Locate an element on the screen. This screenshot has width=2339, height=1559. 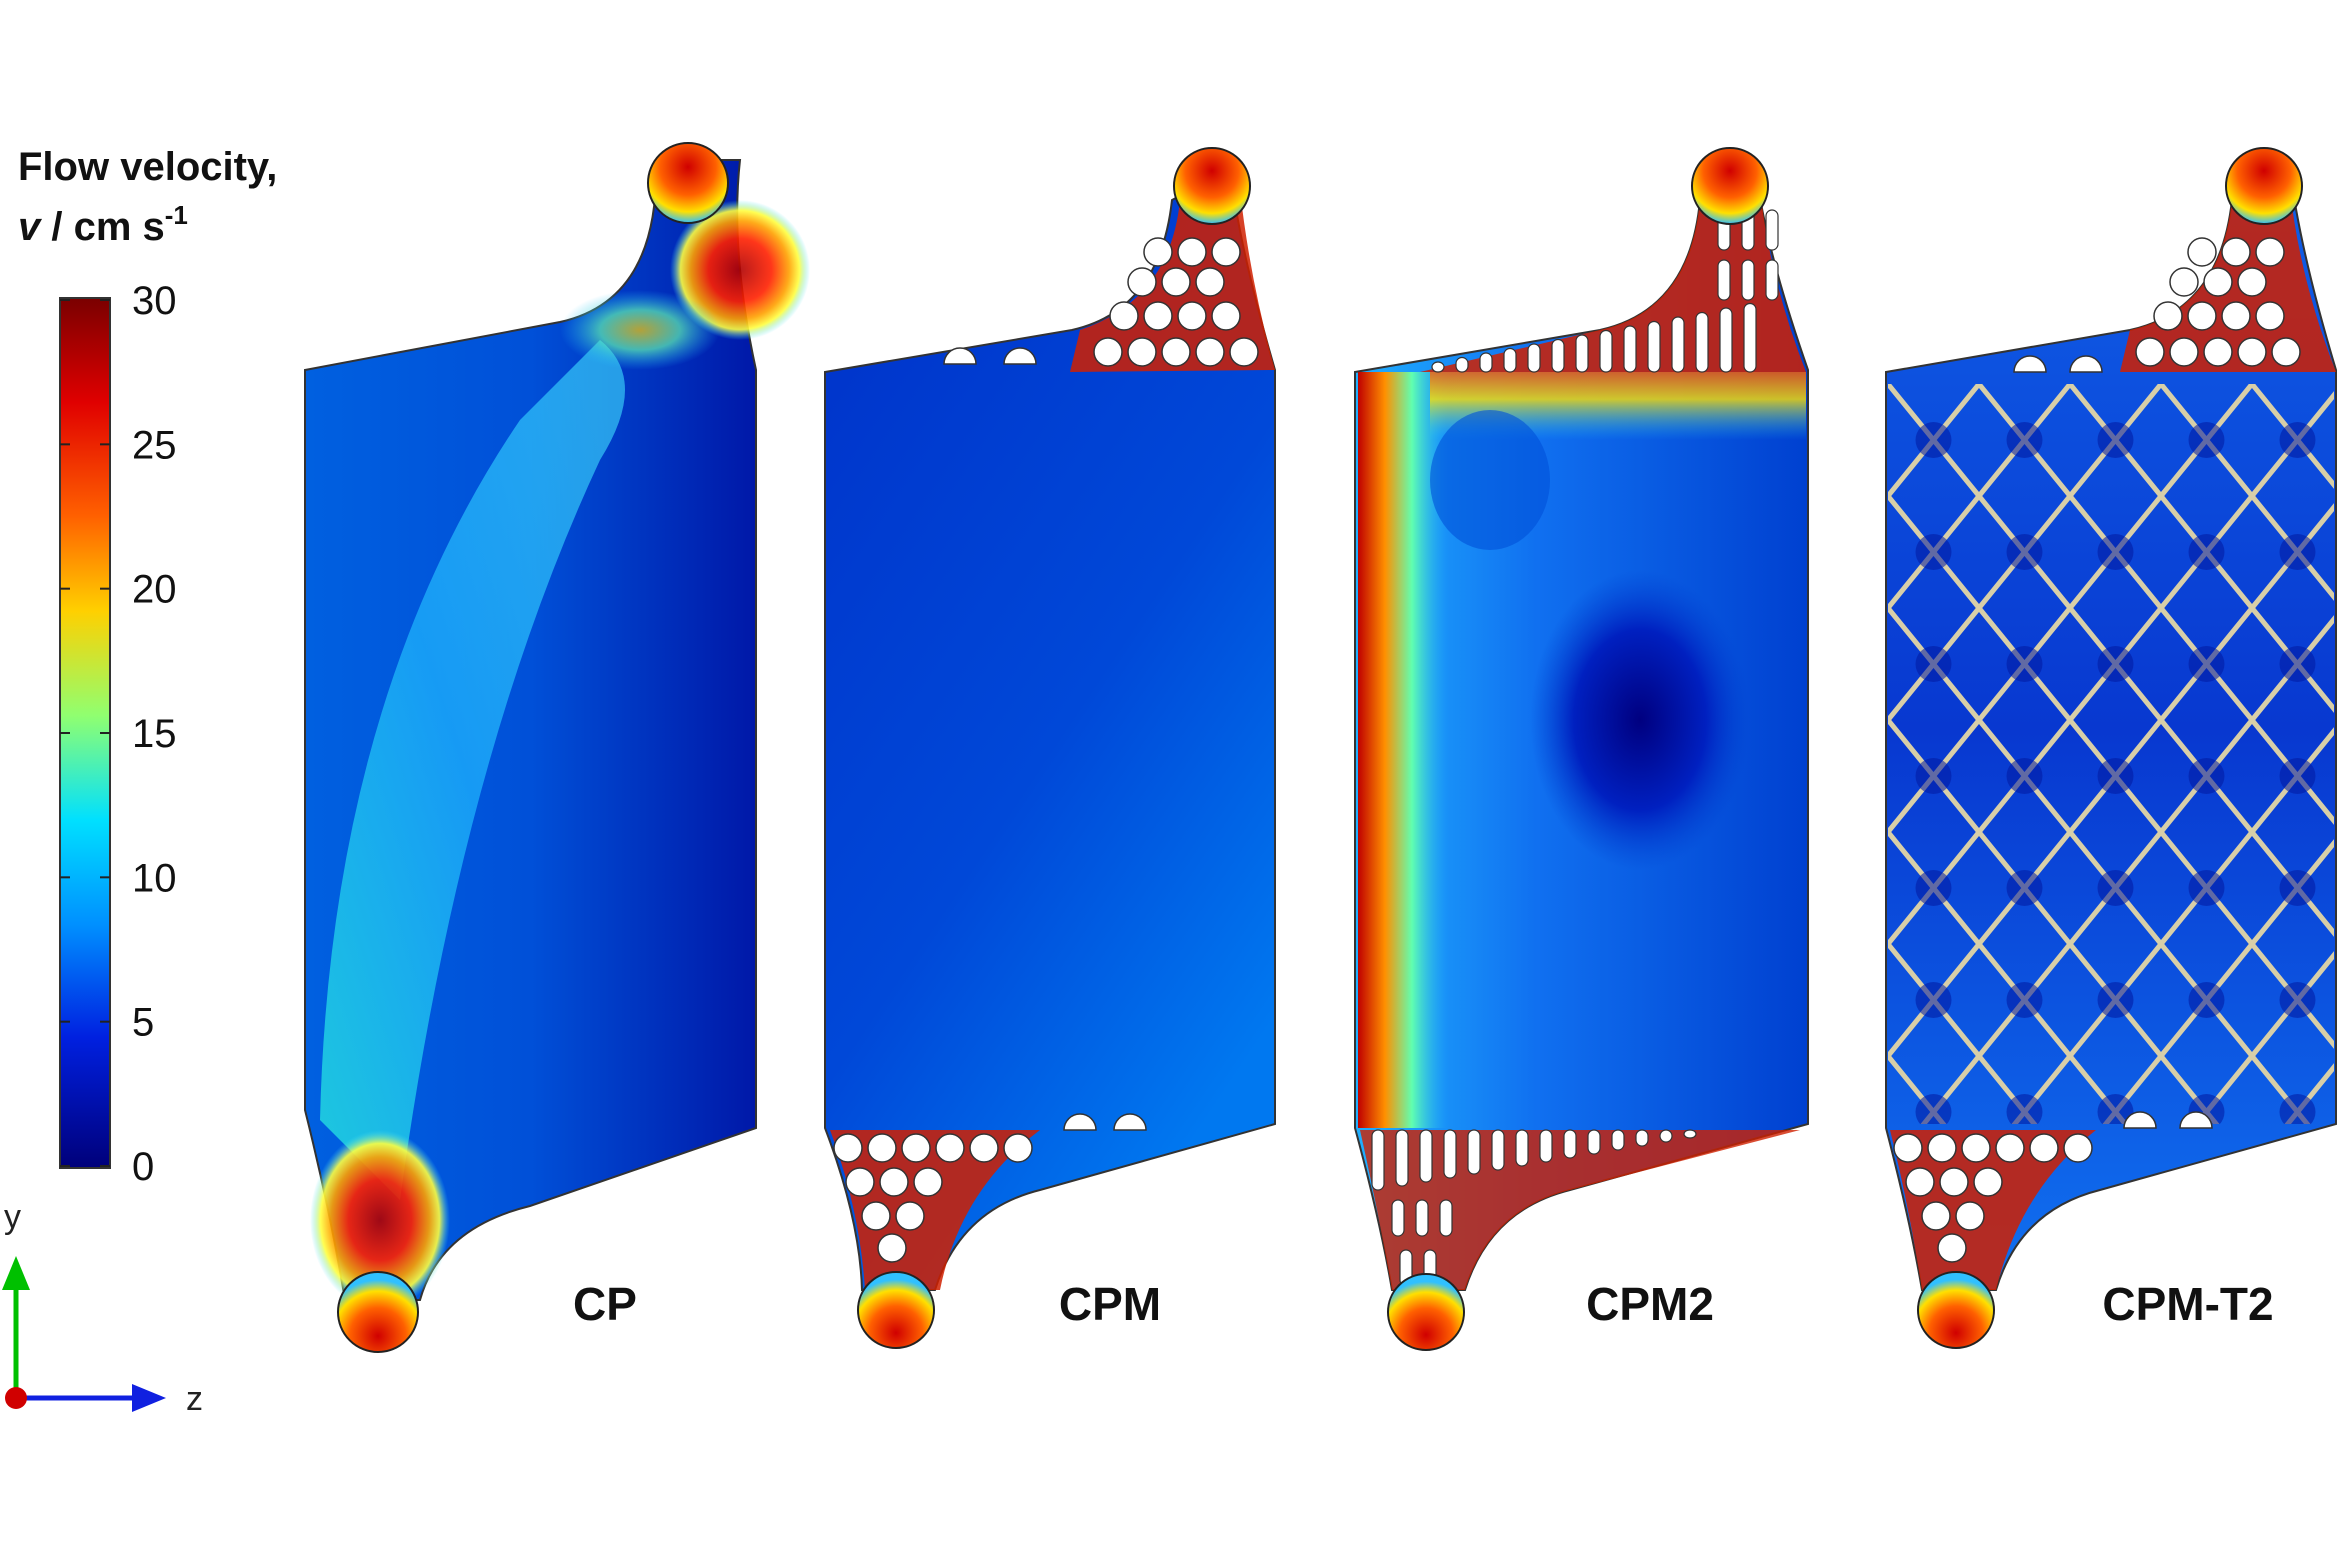
legend-unit-exponent: -1 is located at coordinates (176, 215).